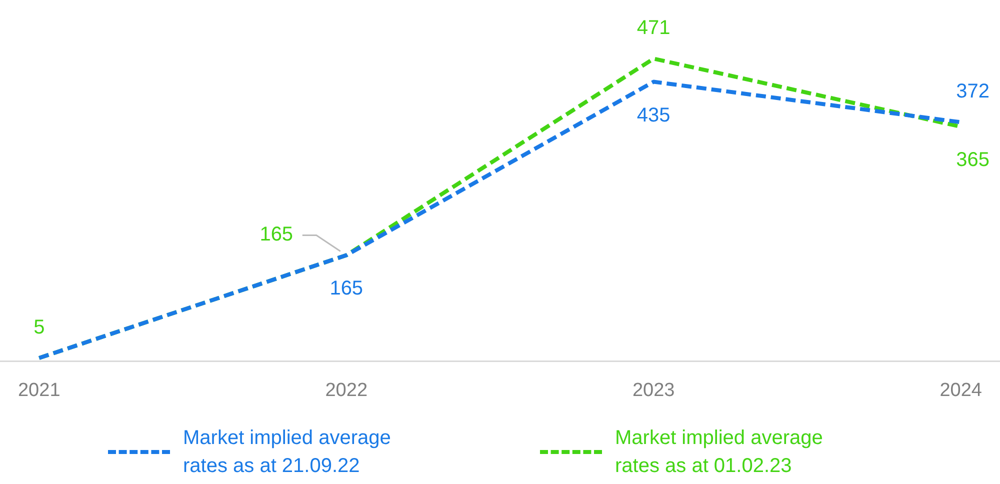 This screenshot has height=484, width=1000. Describe the element at coordinates (973, 160) in the screenshot. I see `data-label: 365` at that location.